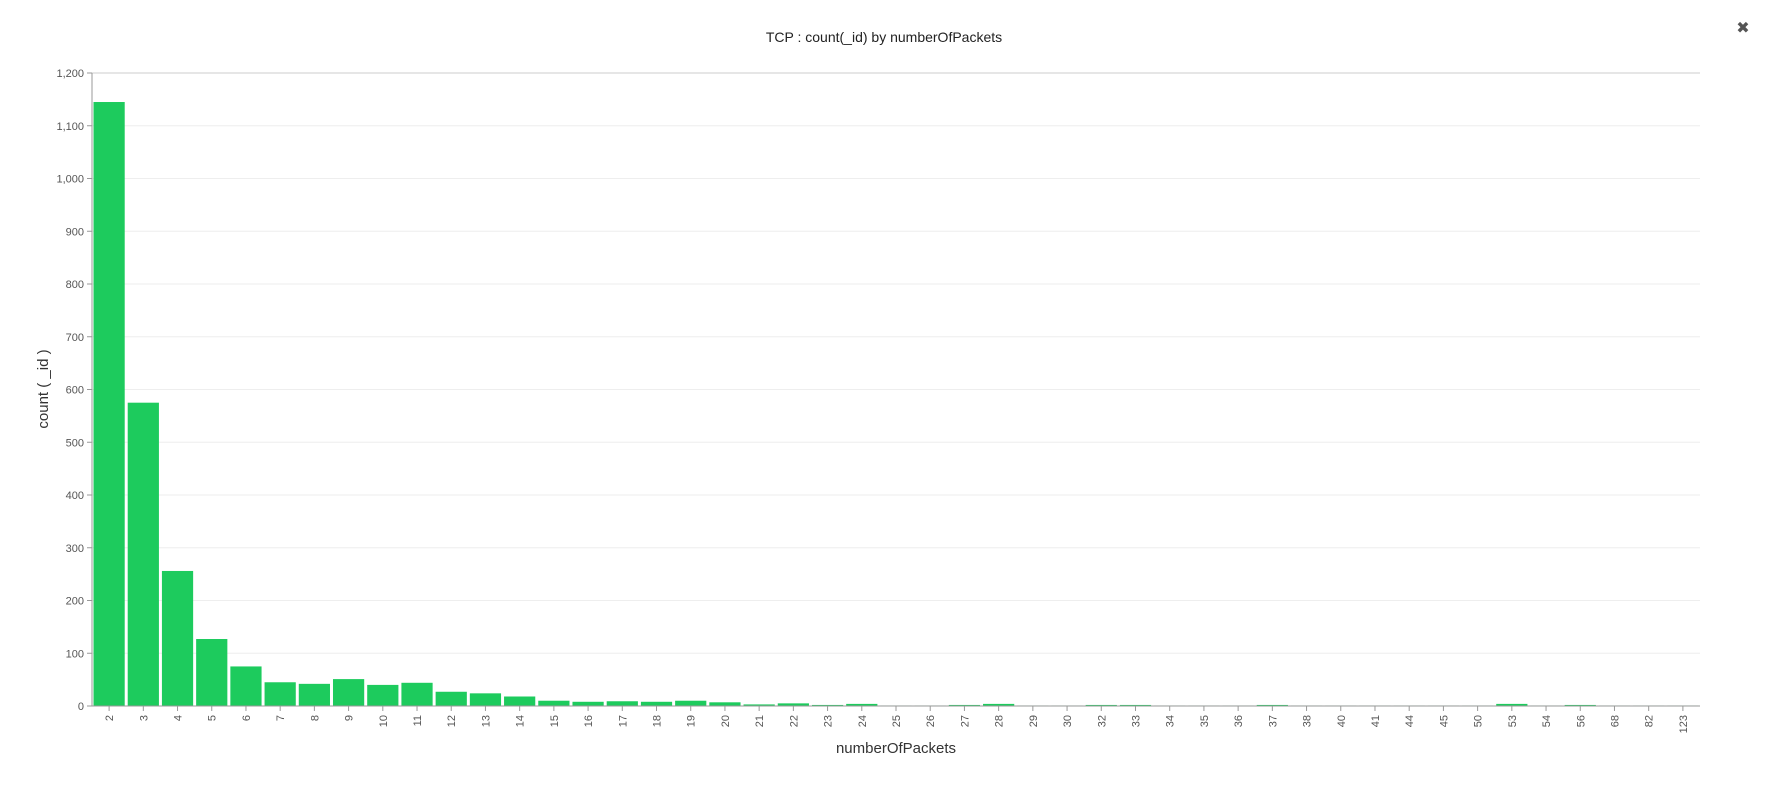  What do you see at coordinates (521, 721) in the screenshot?
I see `x-tick-label: 14` at bounding box center [521, 721].